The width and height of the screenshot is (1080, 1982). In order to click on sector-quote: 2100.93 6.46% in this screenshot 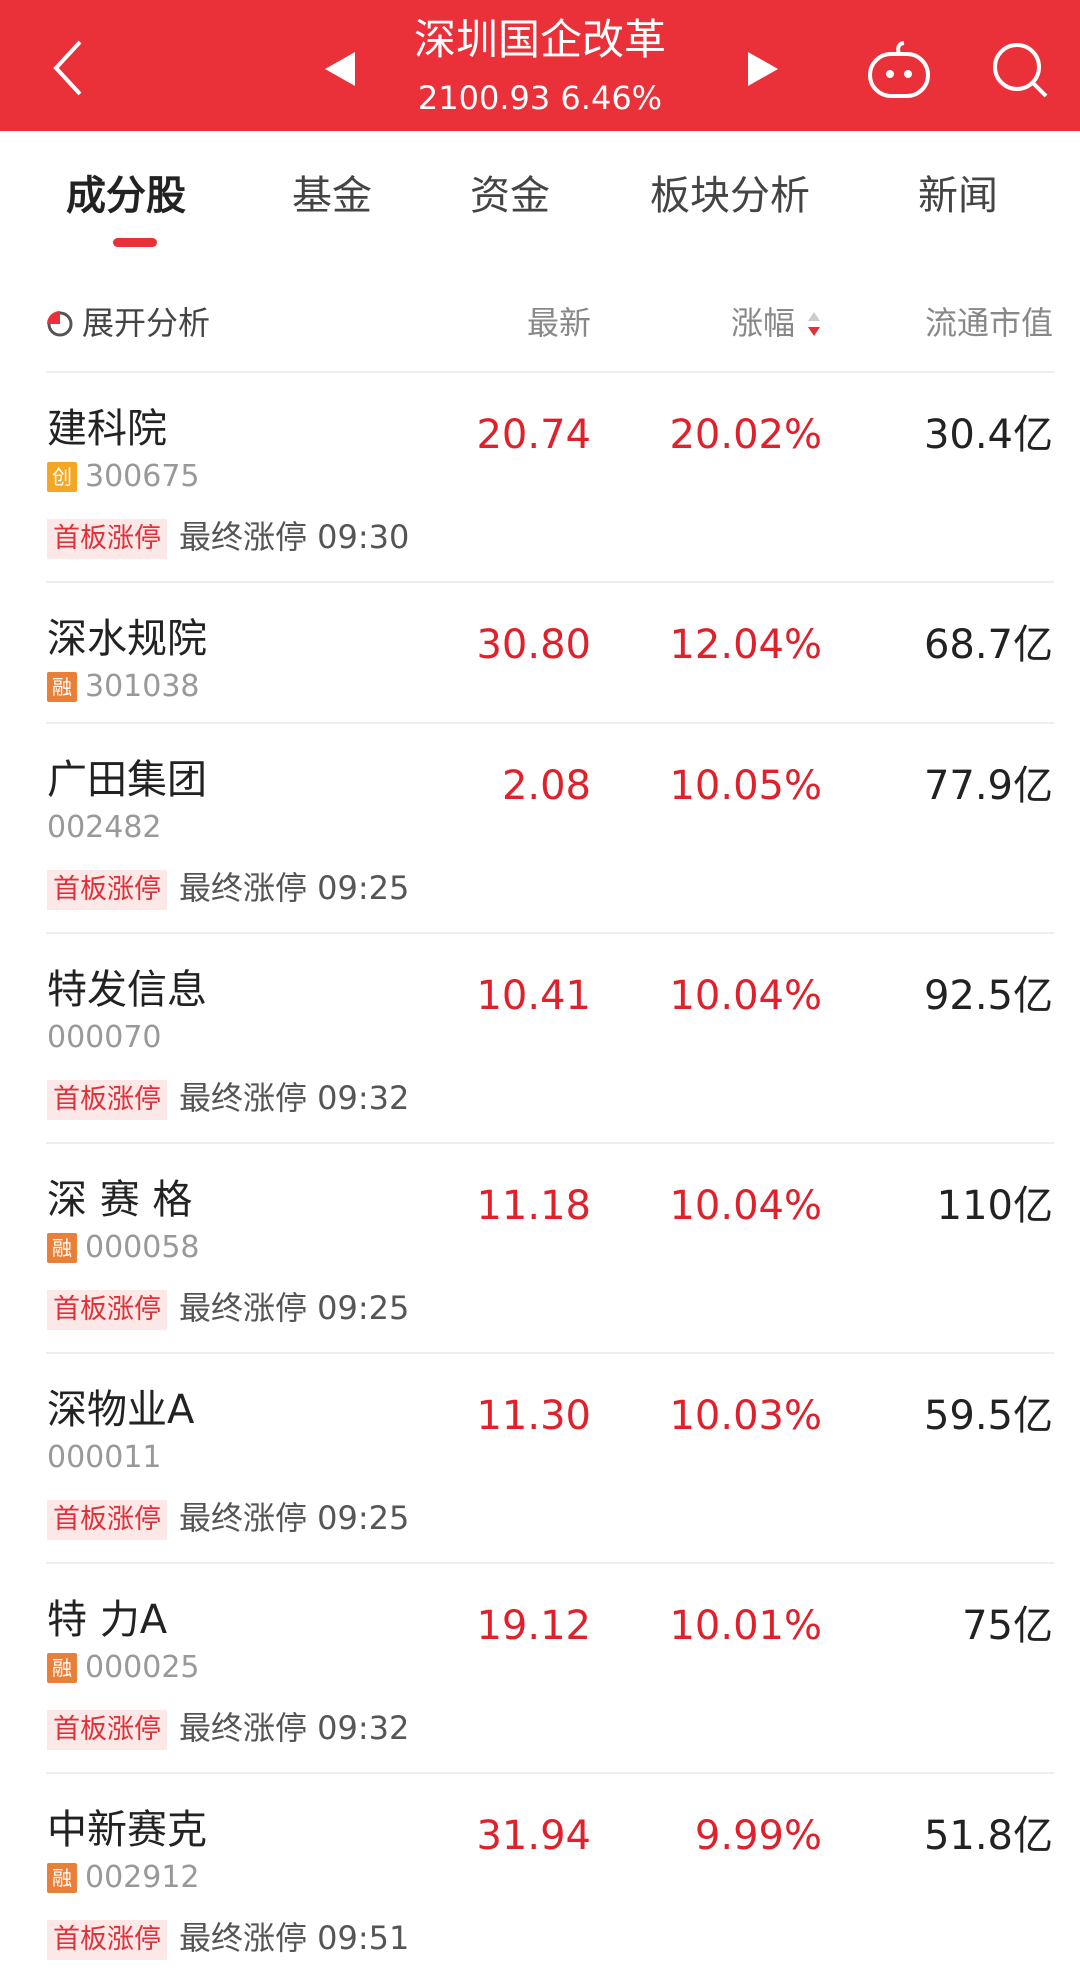, I will do `click(540, 98)`.